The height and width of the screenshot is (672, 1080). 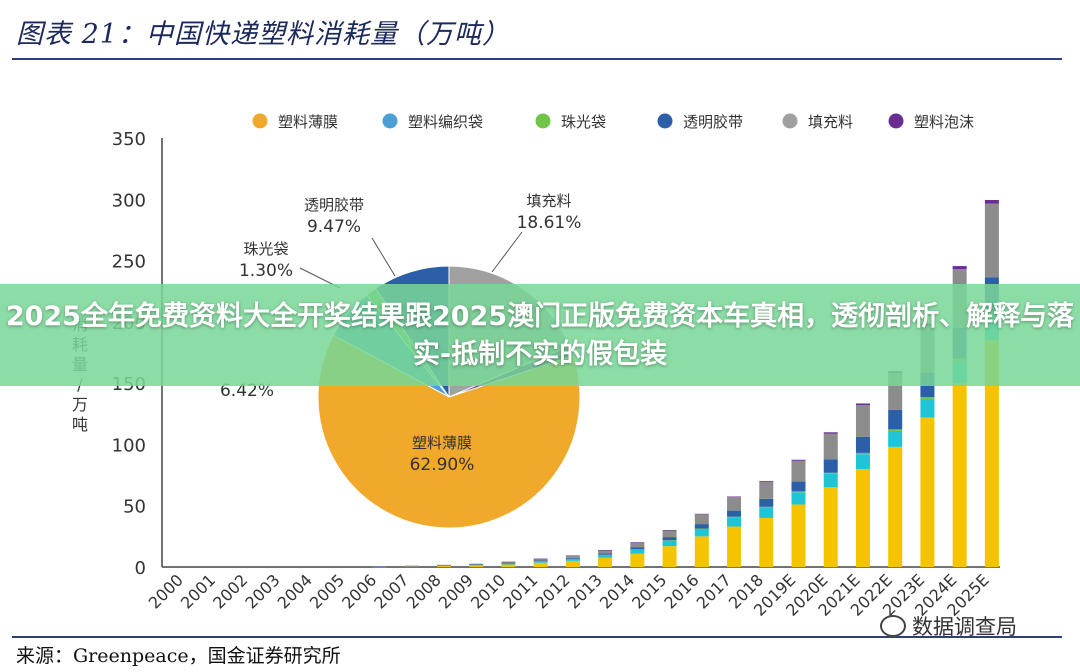 I want to click on legend-label: 珠光袋, so click(x=583, y=122).